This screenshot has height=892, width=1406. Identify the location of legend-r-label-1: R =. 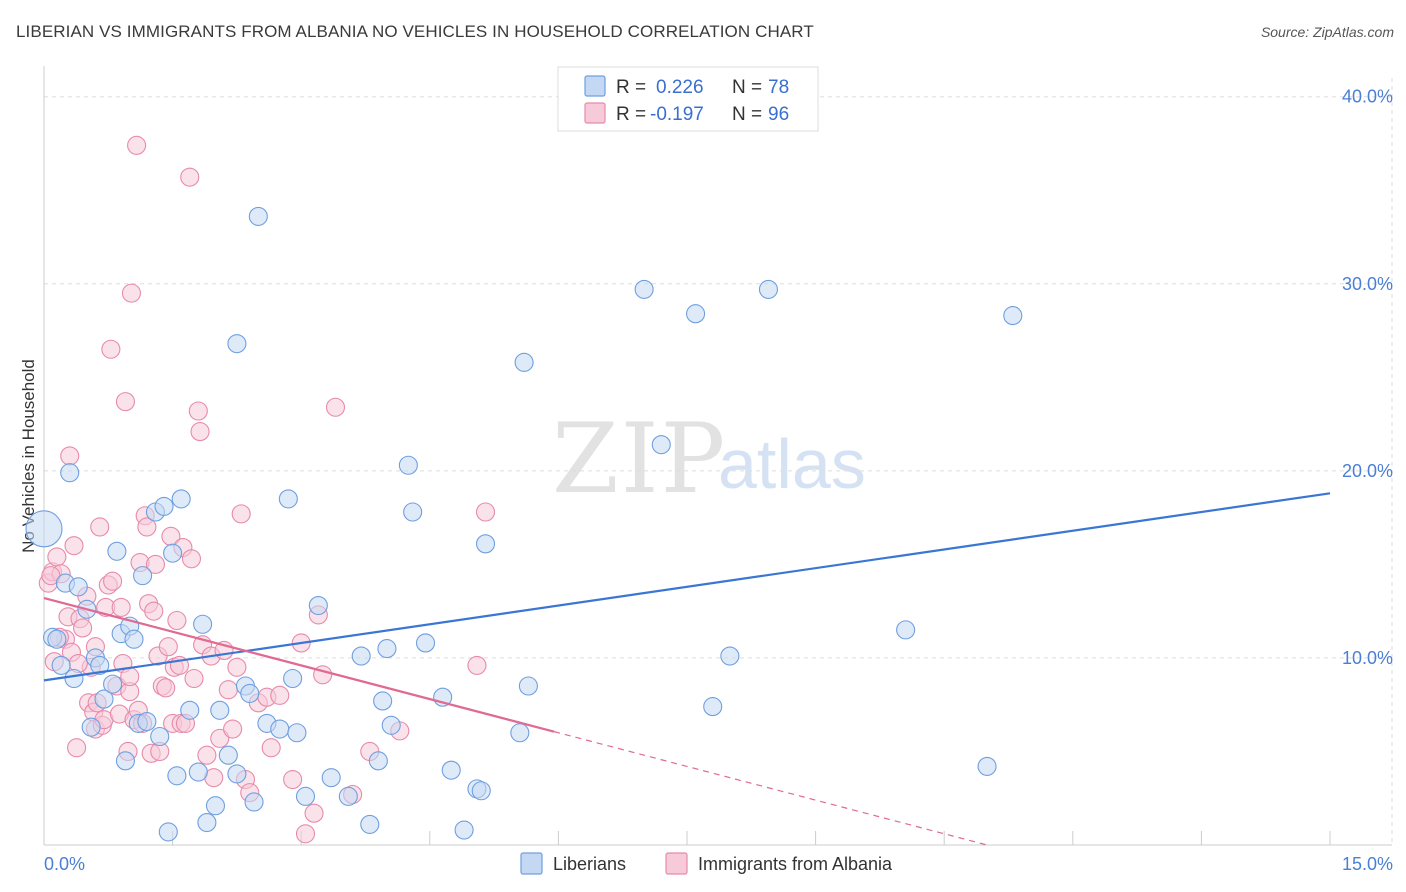
(631, 87).